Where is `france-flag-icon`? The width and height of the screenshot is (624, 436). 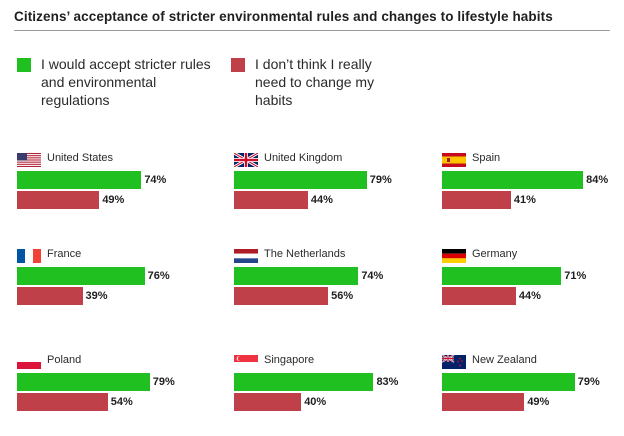
france-flag-icon is located at coordinates (29, 256).